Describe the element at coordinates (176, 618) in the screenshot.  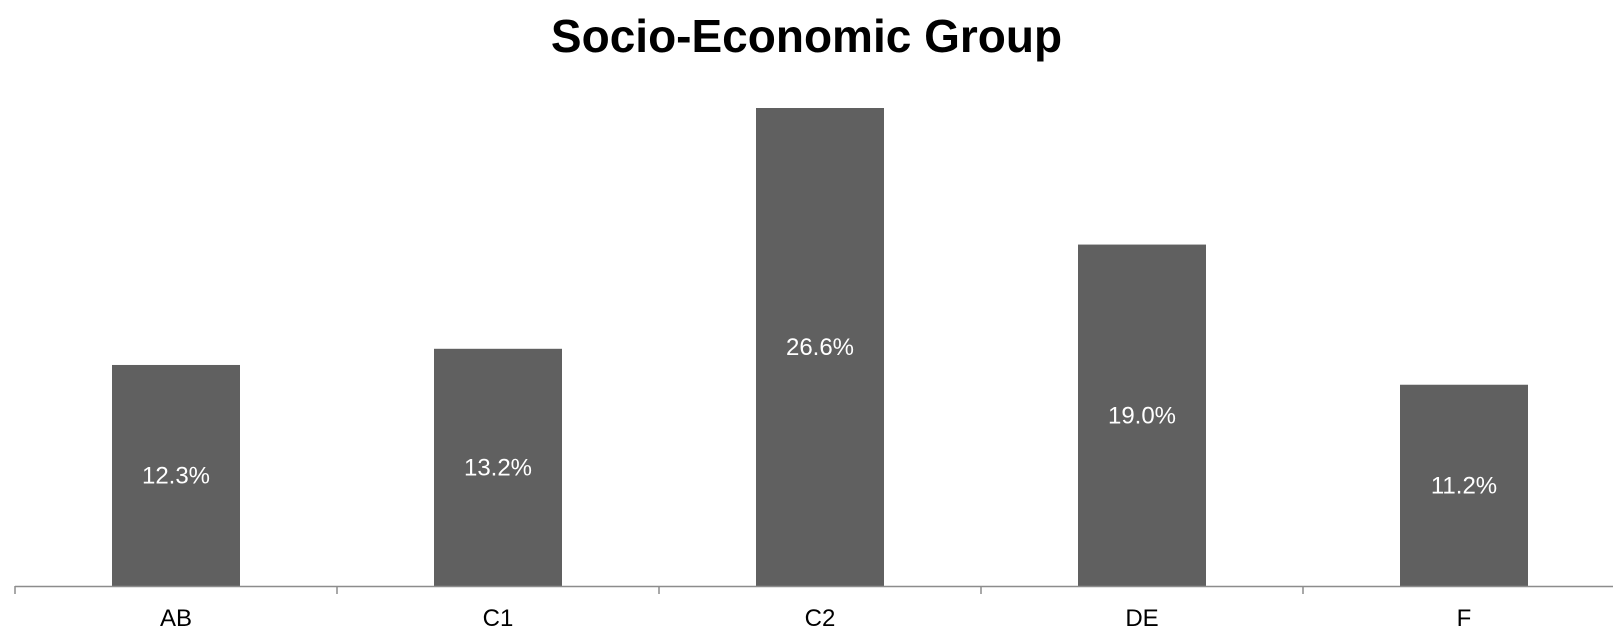
I see `x-tick-label-ab: AB` at that location.